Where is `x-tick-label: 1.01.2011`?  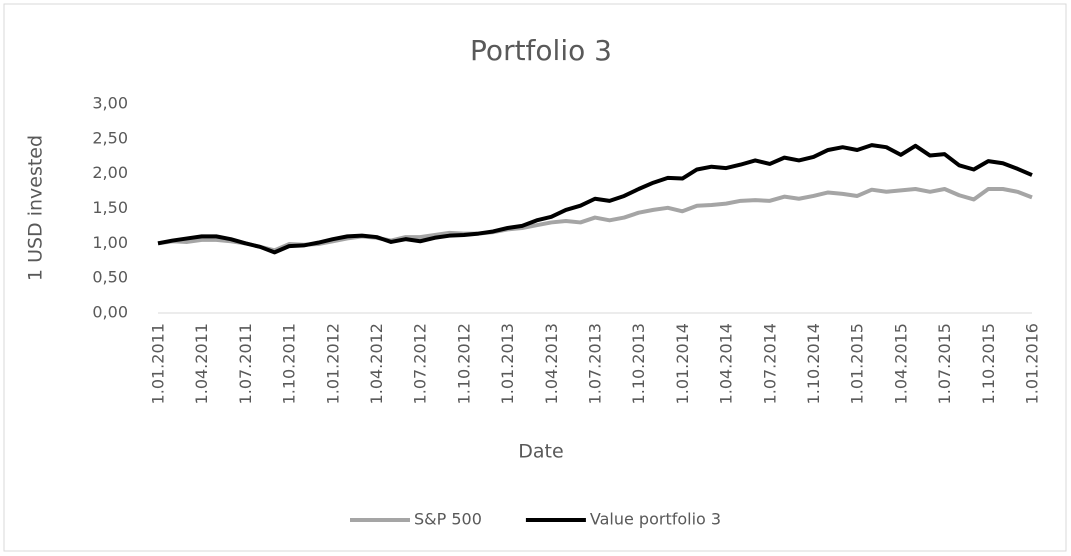
x-tick-label: 1.01.2011 is located at coordinates (158, 363).